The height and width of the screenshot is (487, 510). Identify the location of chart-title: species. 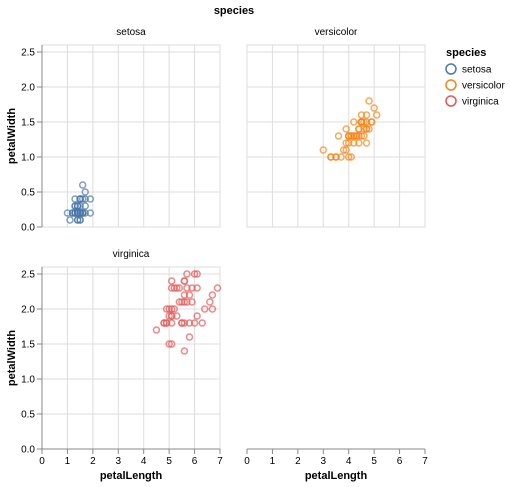
(234, 11).